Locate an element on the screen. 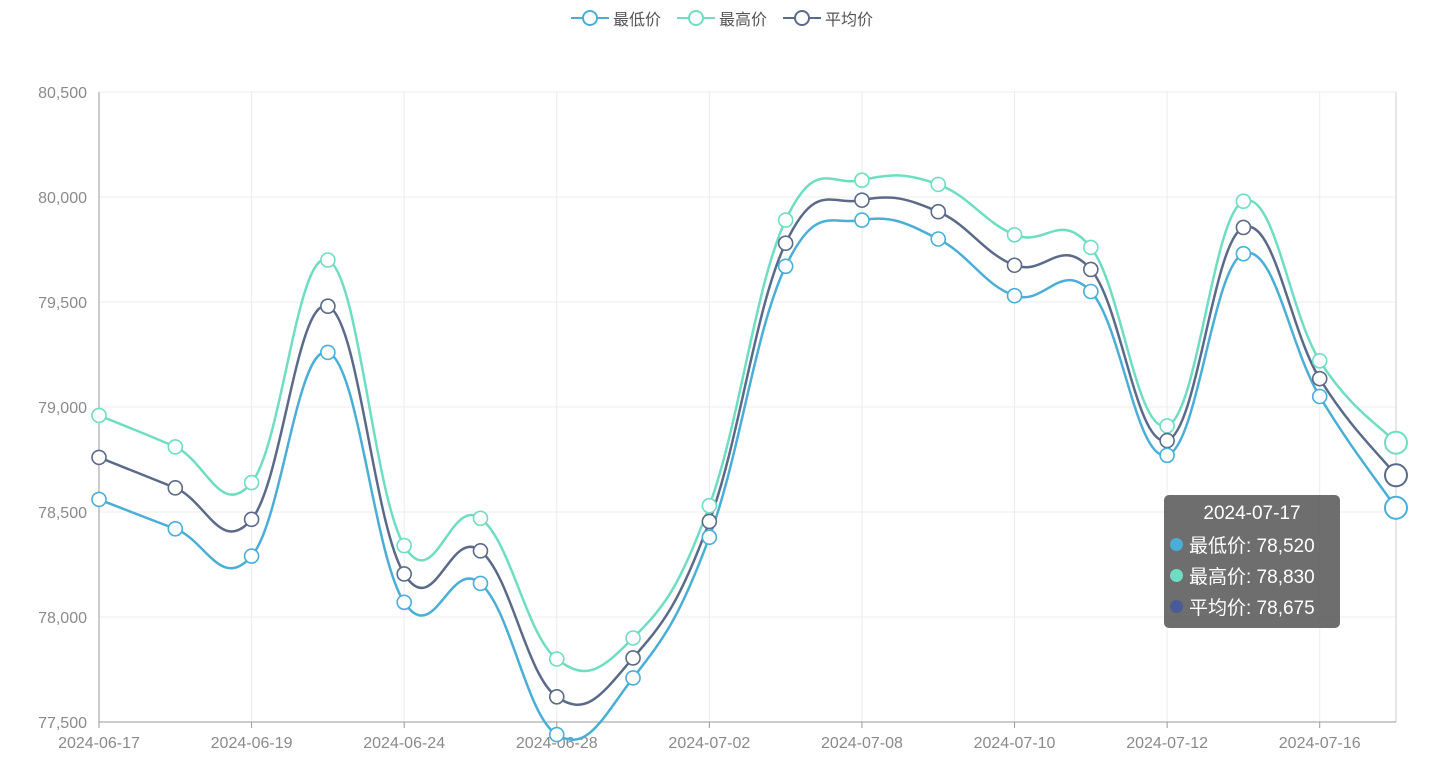 The image size is (1444, 760). tooltip-row-min: 最低价: 78,520 is located at coordinates (1252, 544).